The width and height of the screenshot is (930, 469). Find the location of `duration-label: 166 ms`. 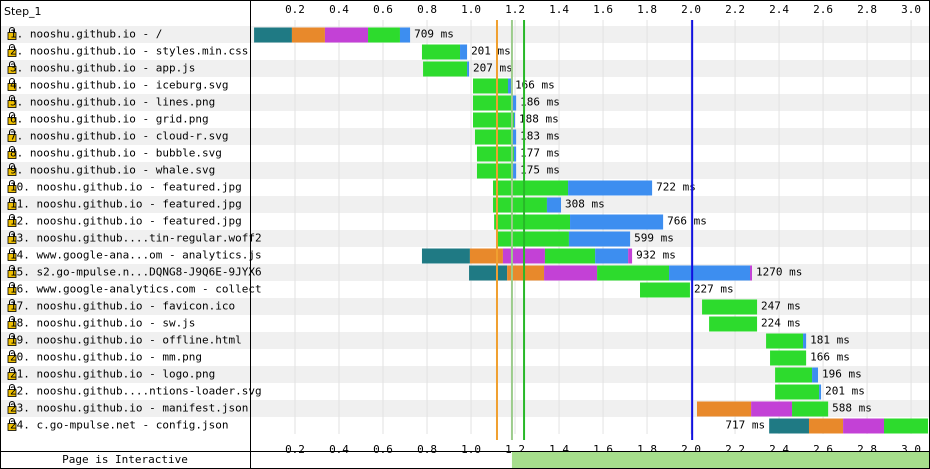

duration-label: 166 ms is located at coordinates (830, 357).